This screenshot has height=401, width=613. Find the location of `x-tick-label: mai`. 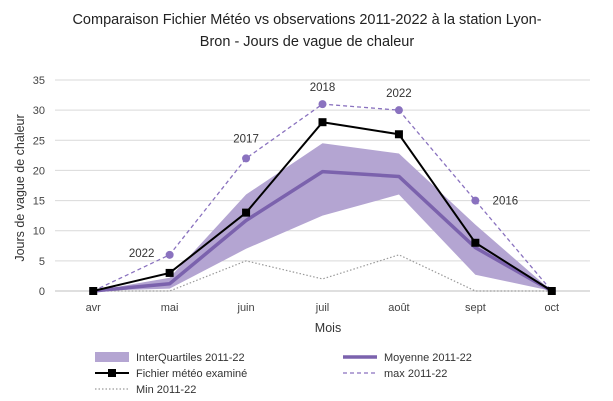

x-tick-label: mai is located at coordinates (170, 308).